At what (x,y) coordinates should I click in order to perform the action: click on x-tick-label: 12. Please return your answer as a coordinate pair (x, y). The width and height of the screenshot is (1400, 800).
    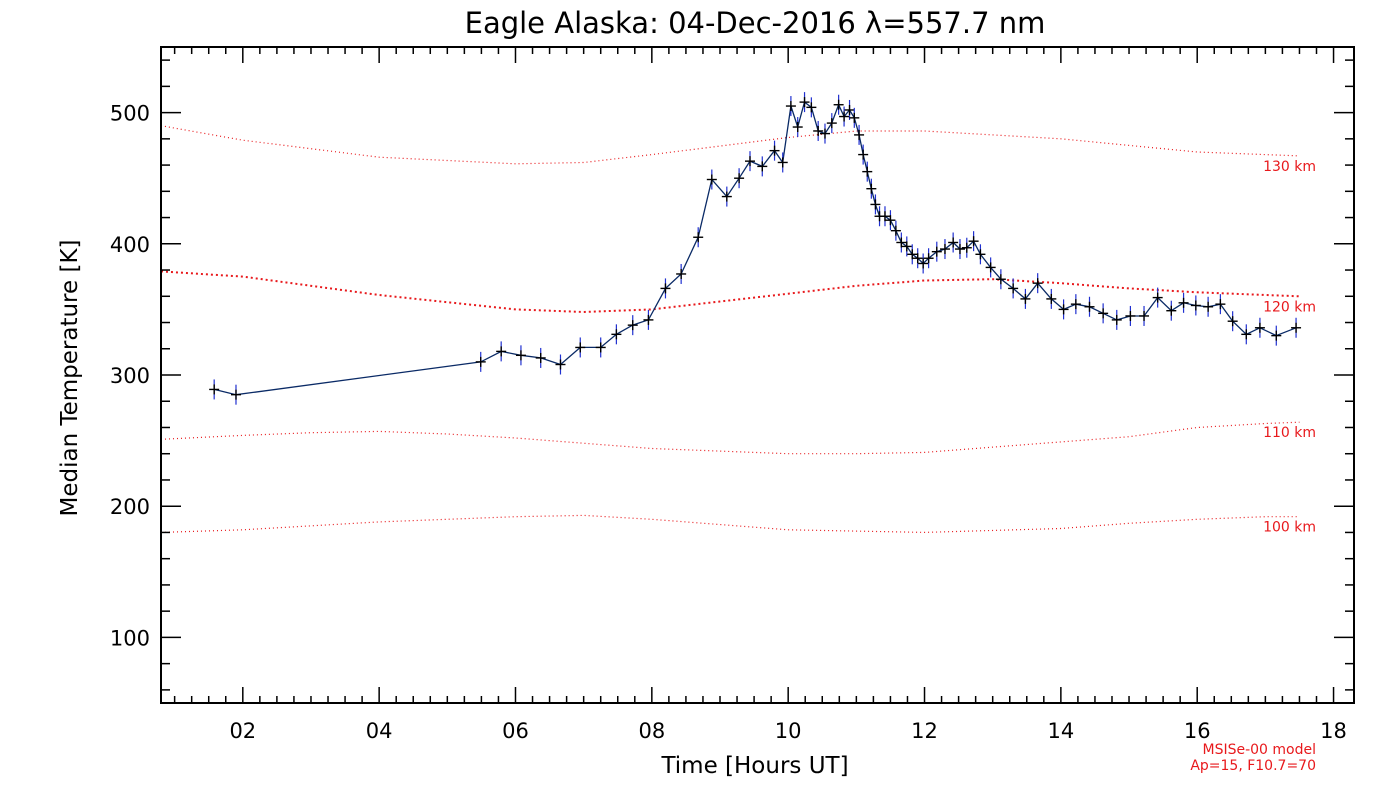
    Looking at the image, I should click on (924, 731).